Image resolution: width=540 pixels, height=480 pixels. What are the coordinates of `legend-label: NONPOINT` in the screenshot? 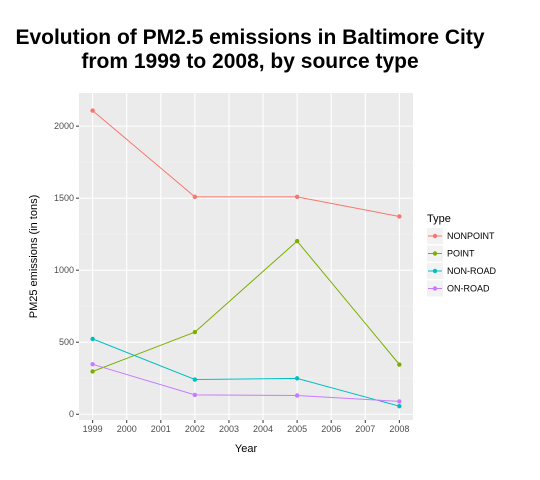 It's located at (471, 236).